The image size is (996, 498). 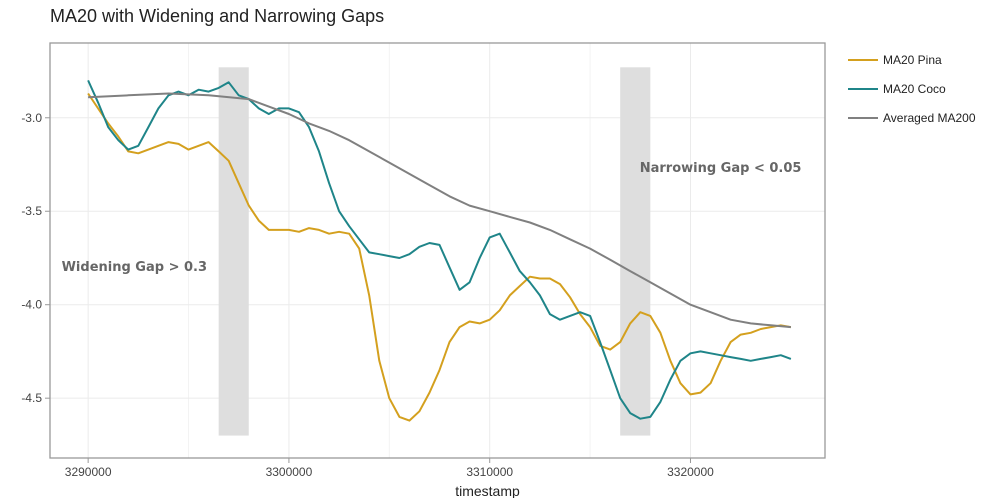 I want to click on x-tick-label: 3320000, so click(x=690, y=472).